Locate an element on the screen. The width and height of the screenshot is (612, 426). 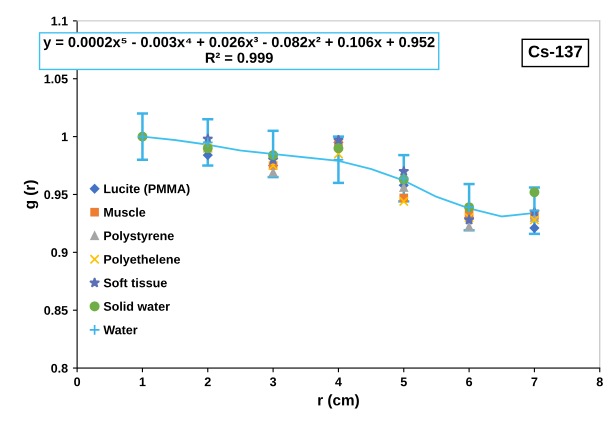
x-tick-label: 1 is located at coordinates (143, 382).